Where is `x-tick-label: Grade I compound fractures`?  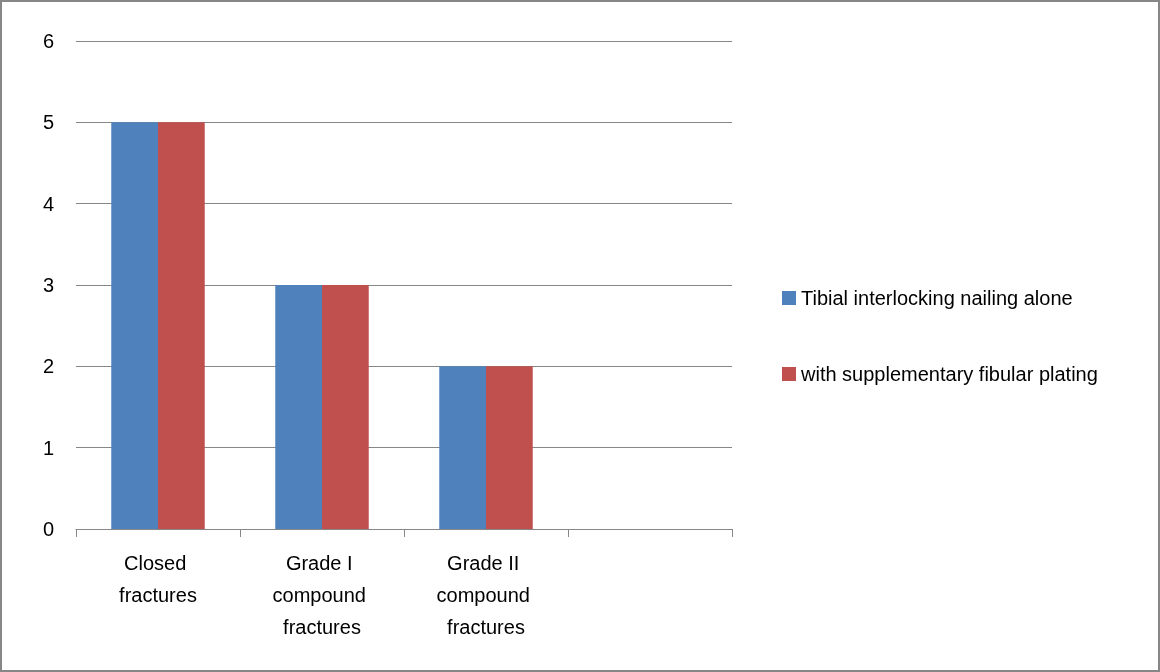
x-tick-label: Grade I compound fractures is located at coordinates (322, 595).